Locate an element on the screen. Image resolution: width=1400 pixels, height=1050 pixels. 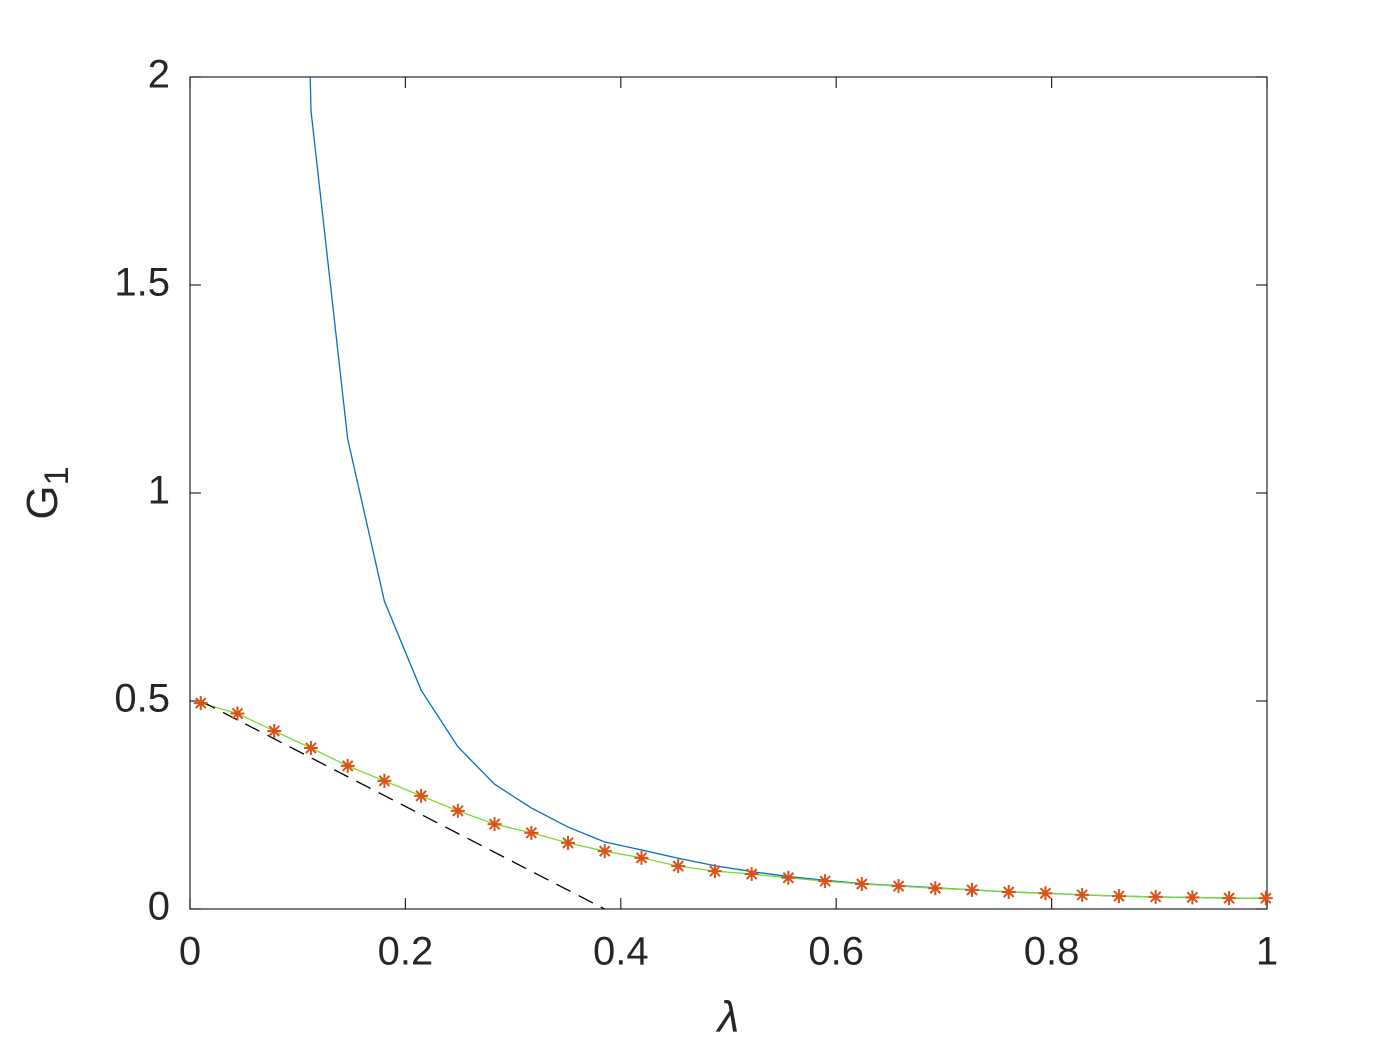
x-tick-label: 0.8 is located at coordinates (1052, 952).